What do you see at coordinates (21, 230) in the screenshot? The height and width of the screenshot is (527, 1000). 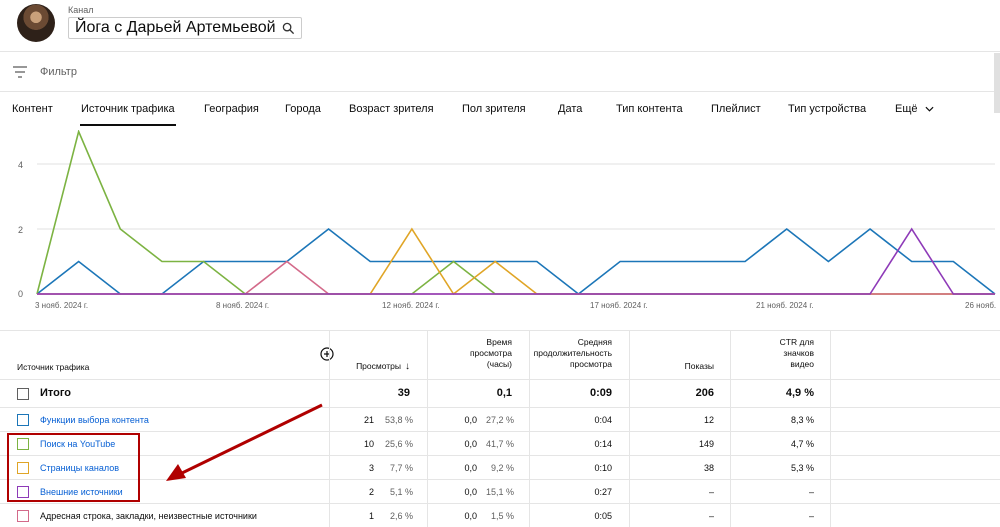 I see `y-tick-label: 2` at bounding box center [21, 230].